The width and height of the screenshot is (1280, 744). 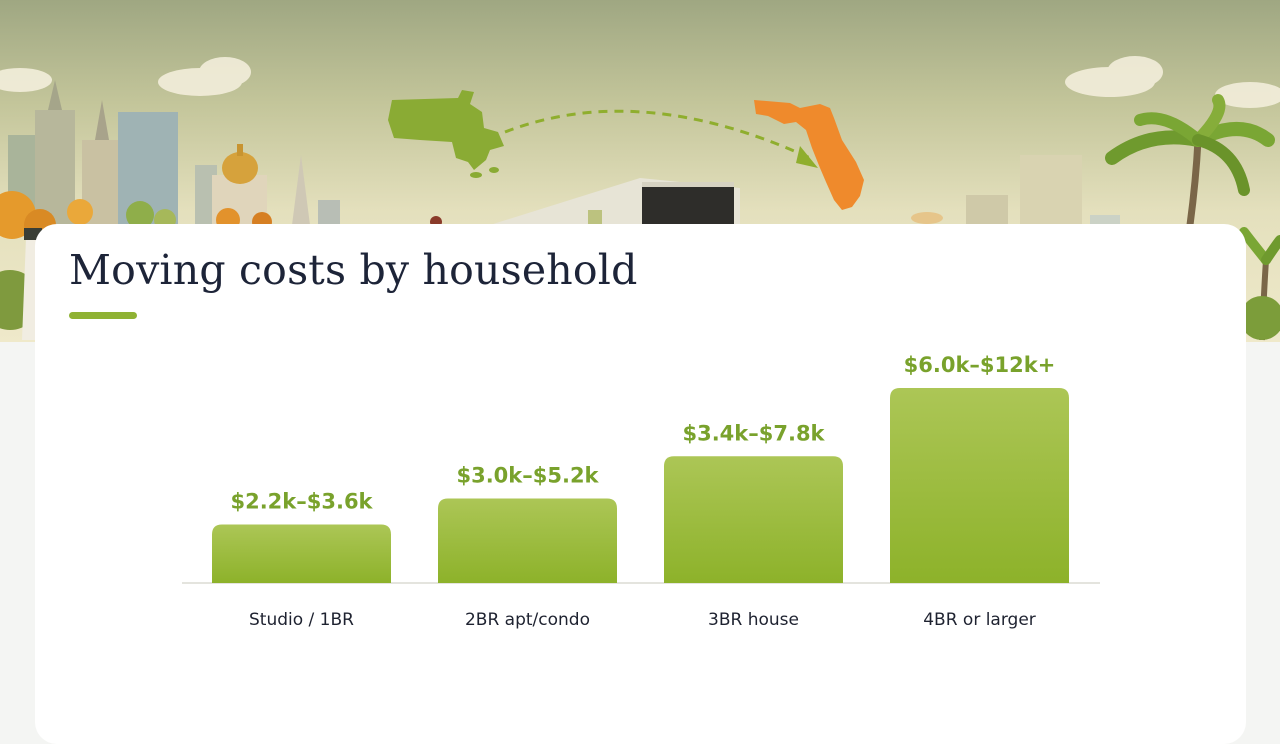 I want to click on massachusetts-map-icon, so click(x=446, y=134).